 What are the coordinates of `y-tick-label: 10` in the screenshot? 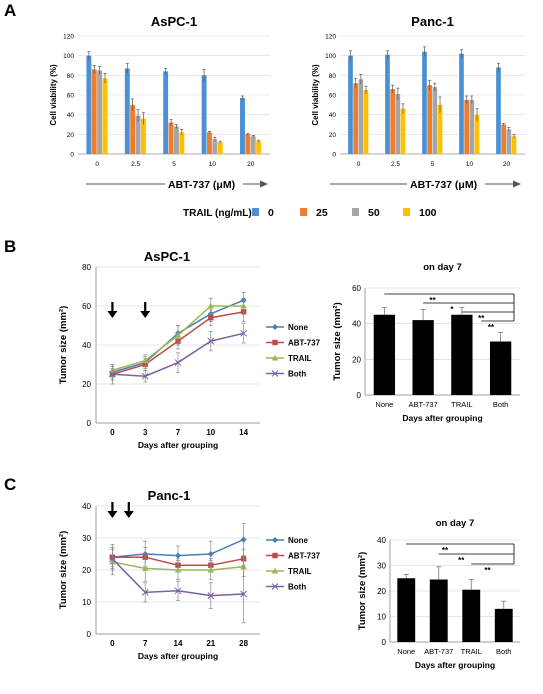 It's located at (86, 602).